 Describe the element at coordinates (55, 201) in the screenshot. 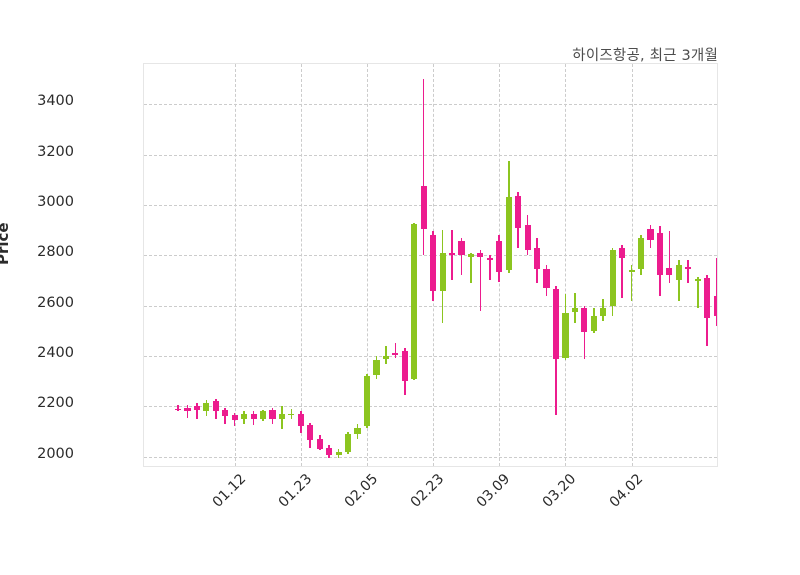

I see `y-axis-tick-value: 3000` at that location.